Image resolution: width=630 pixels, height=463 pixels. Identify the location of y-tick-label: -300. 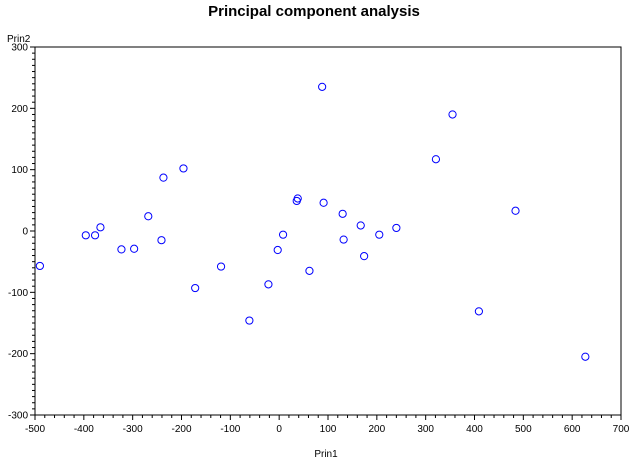
(18, 416).